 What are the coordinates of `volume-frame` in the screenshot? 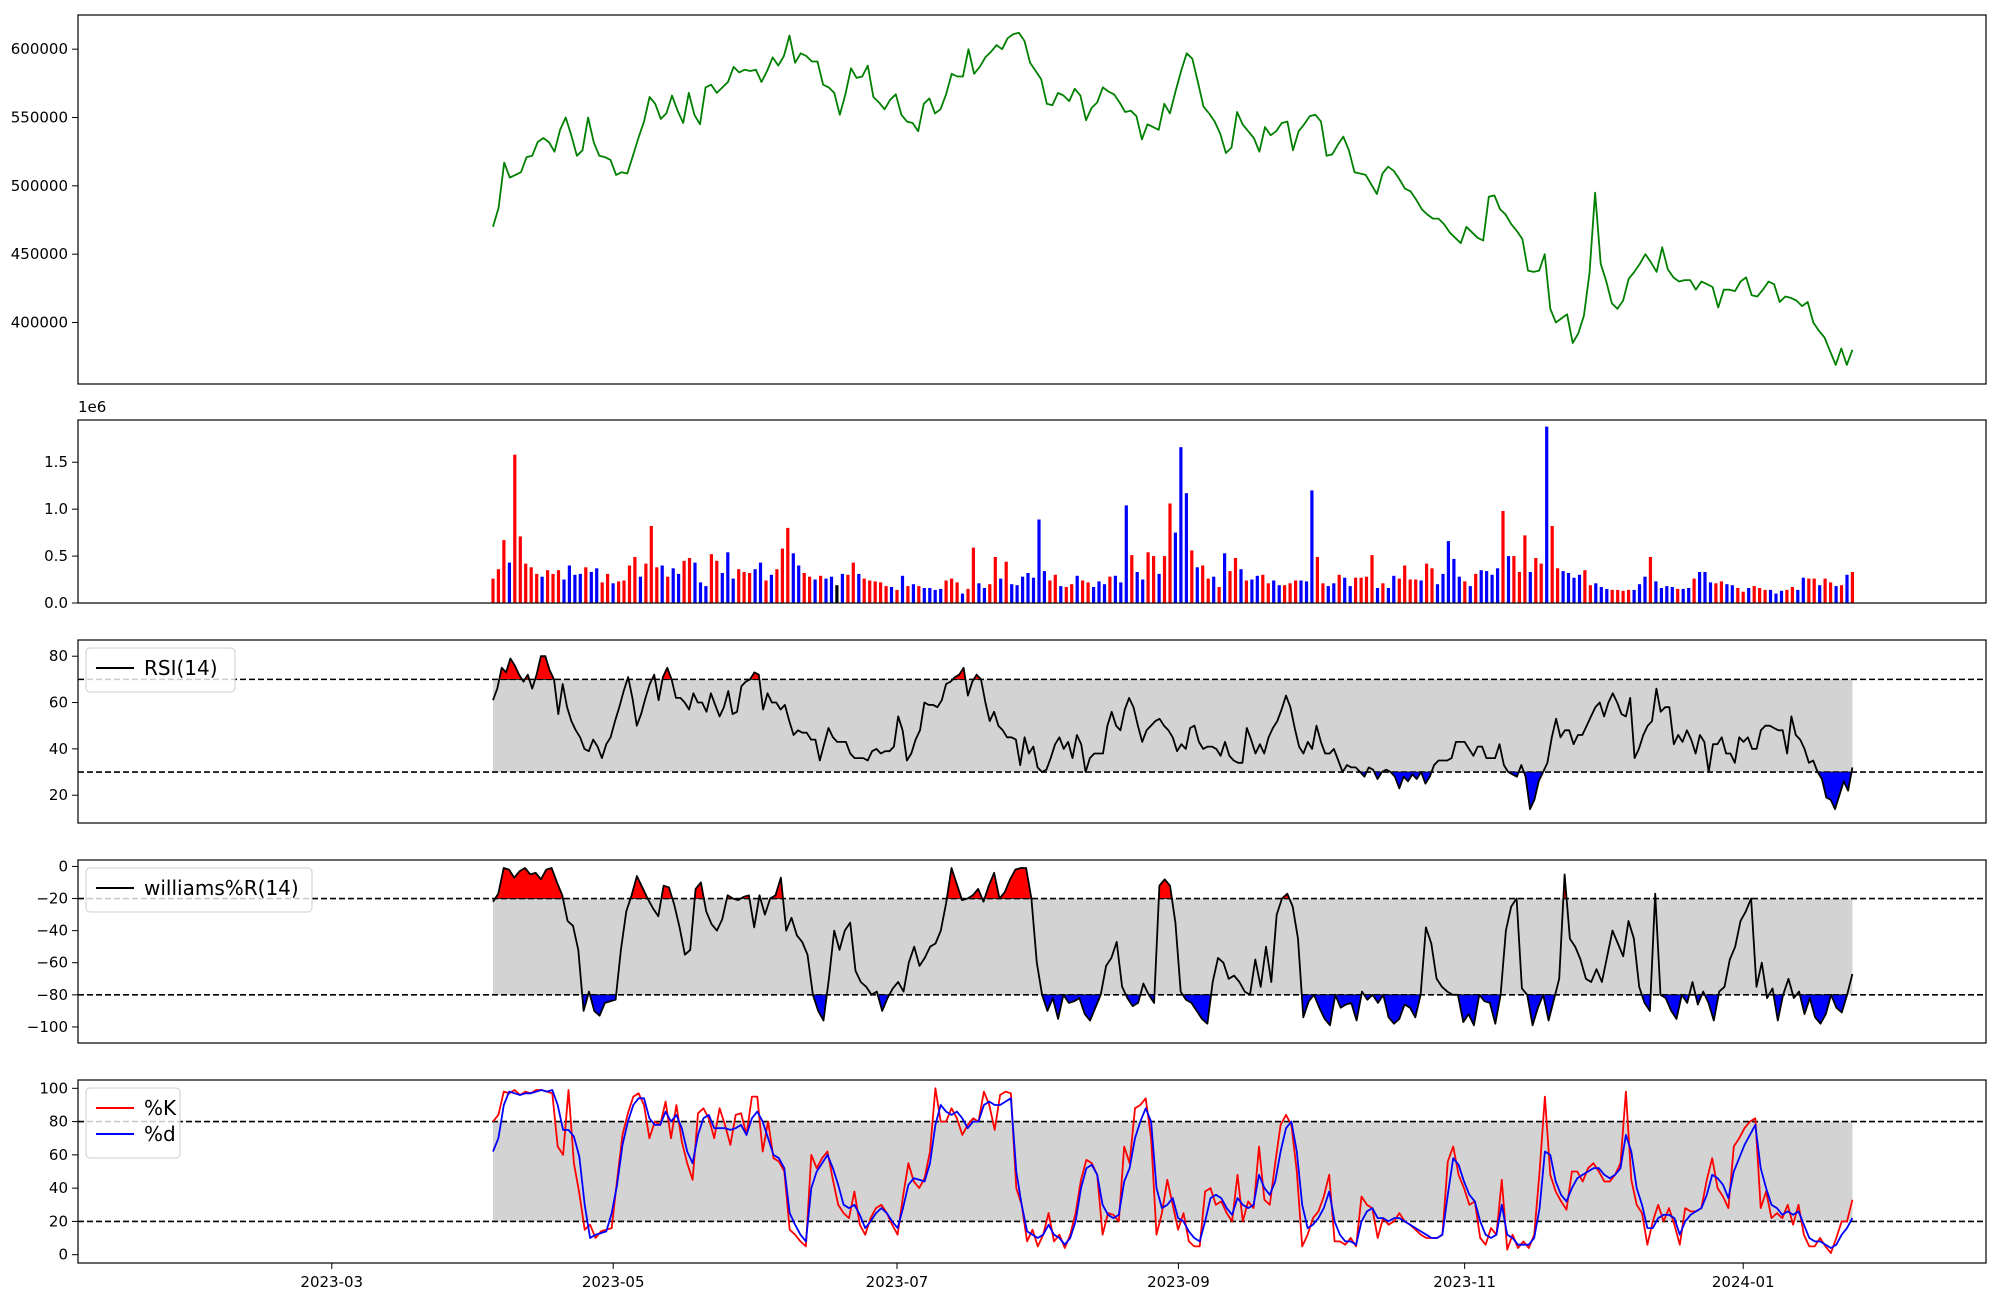 It's located at (1032, 511).